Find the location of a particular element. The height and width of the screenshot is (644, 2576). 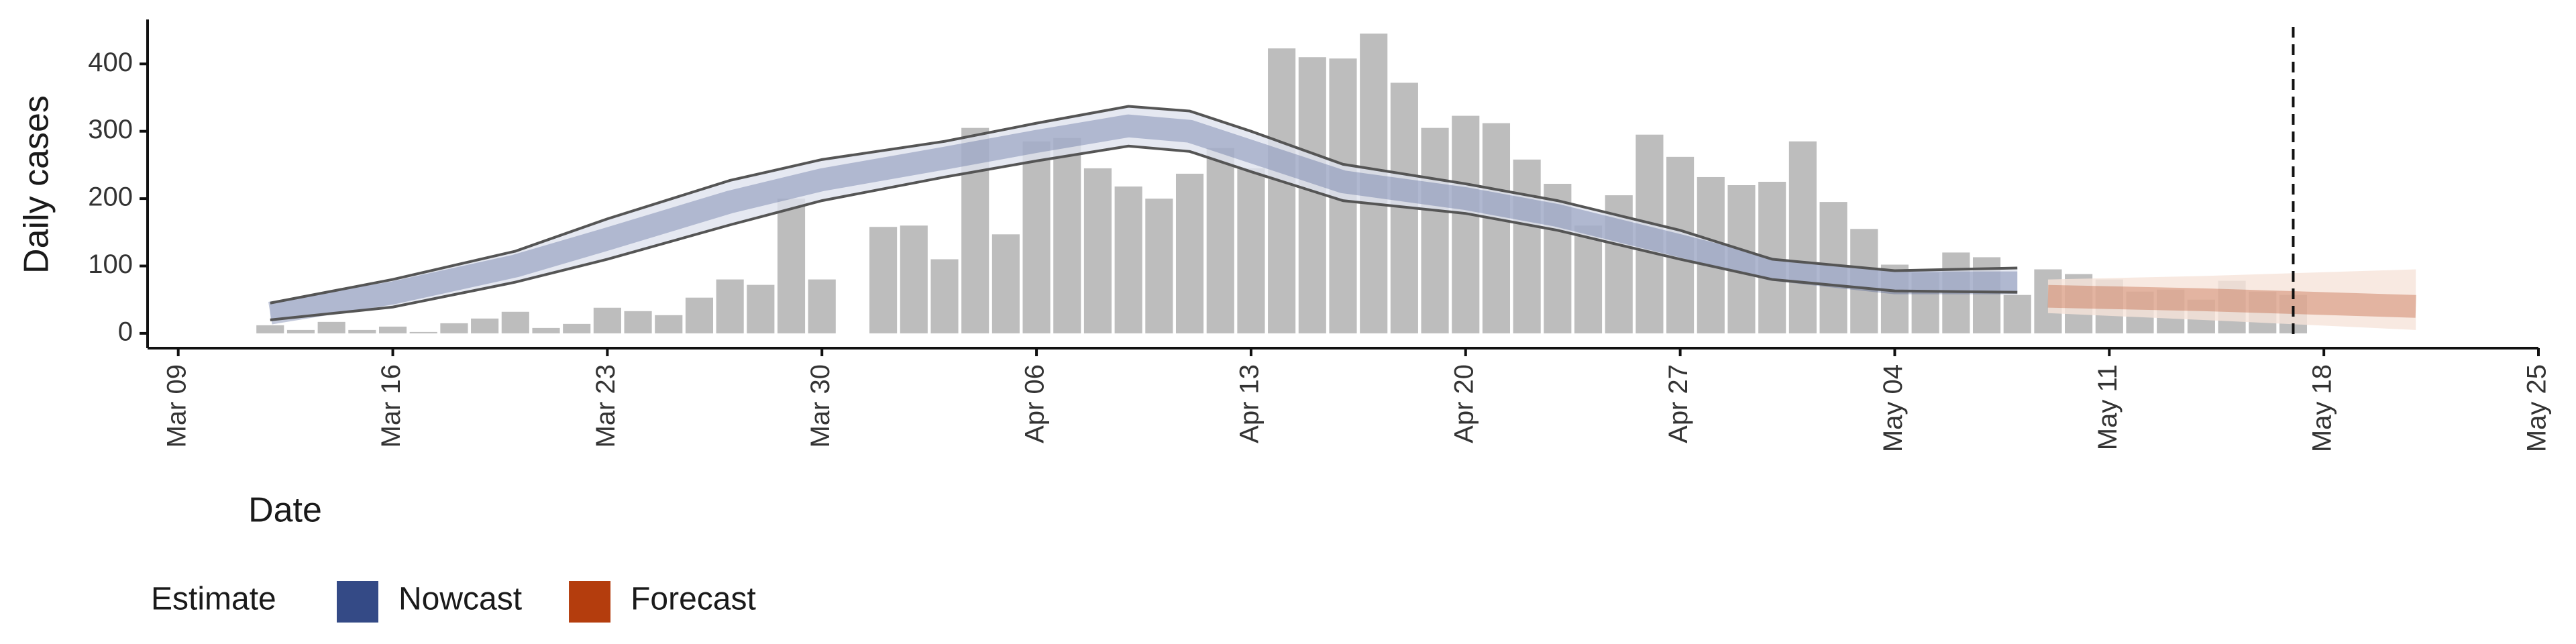

x-tick-label: Mar 09 is located at coordinates (176, 406).